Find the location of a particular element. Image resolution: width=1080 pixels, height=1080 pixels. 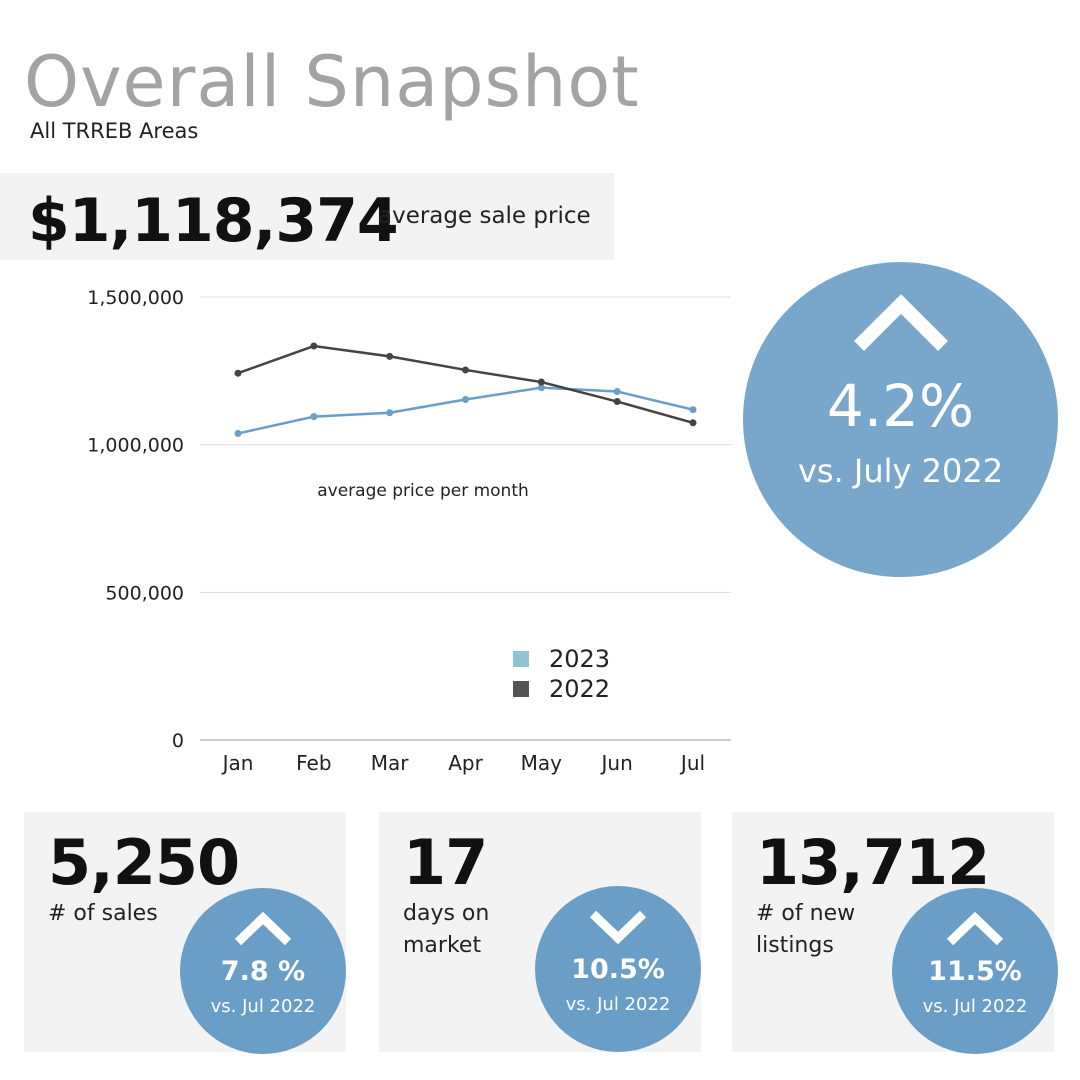

chart-series is located at coordinates (465, 389).